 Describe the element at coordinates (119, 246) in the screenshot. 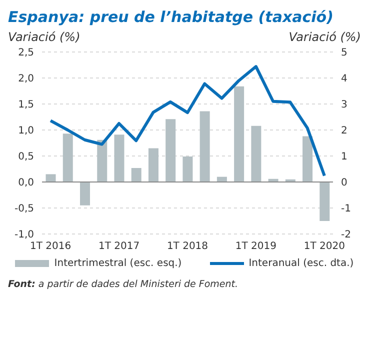

I see `x-tick-label: 1T 2017` at that location.